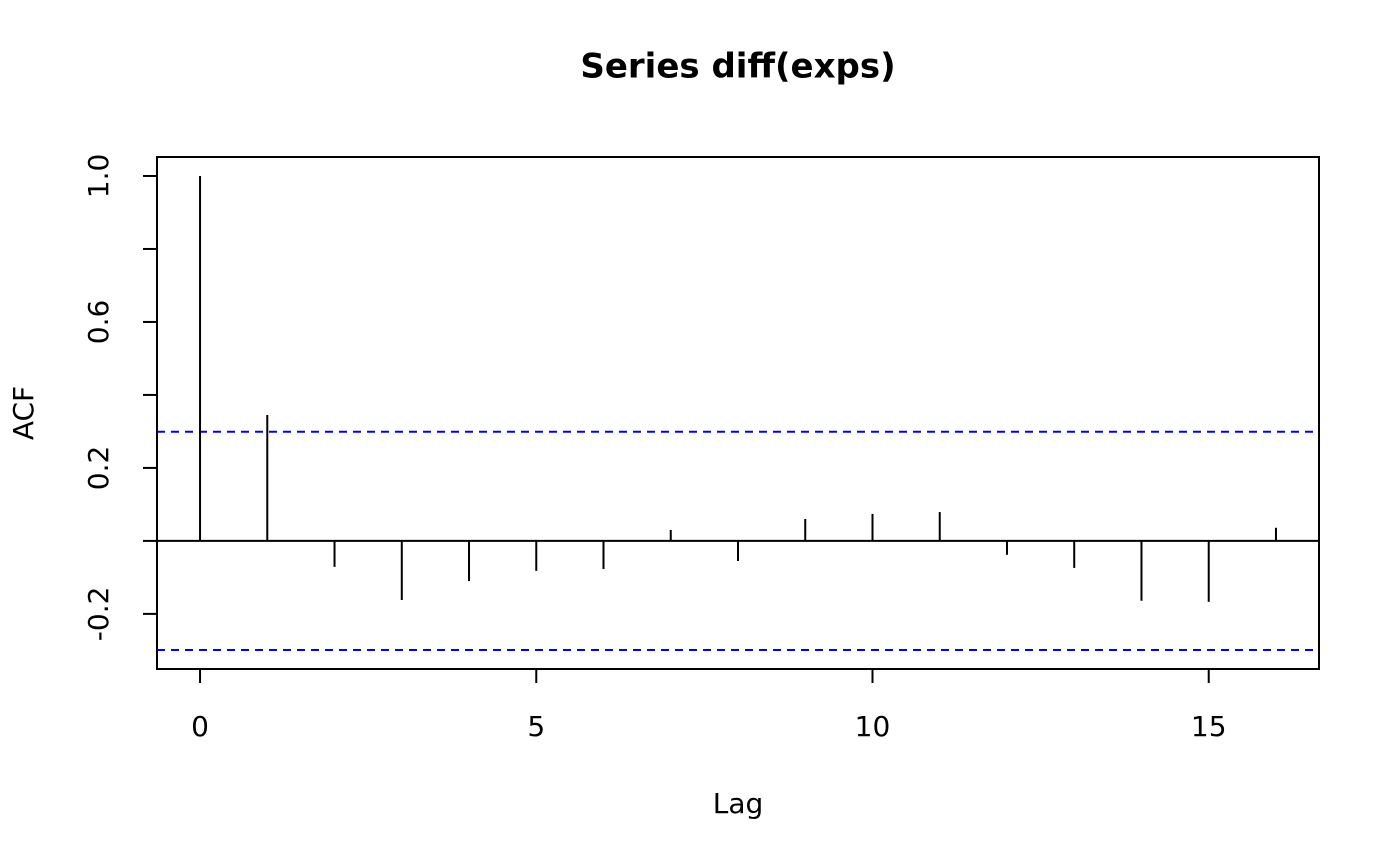  I want to click on x-tick-label: 10, so click(873, 726).